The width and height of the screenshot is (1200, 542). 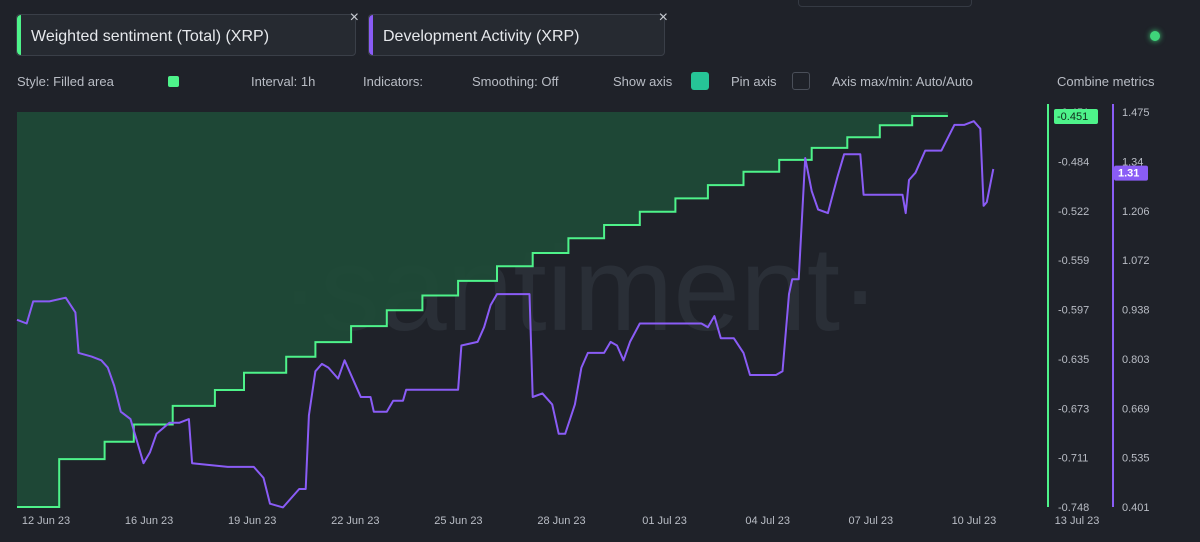 What do you see at coordinates (1136, 508) in the screenshot?
I see `development-y-tick: 0.401` at bounding box center [1136, 508].